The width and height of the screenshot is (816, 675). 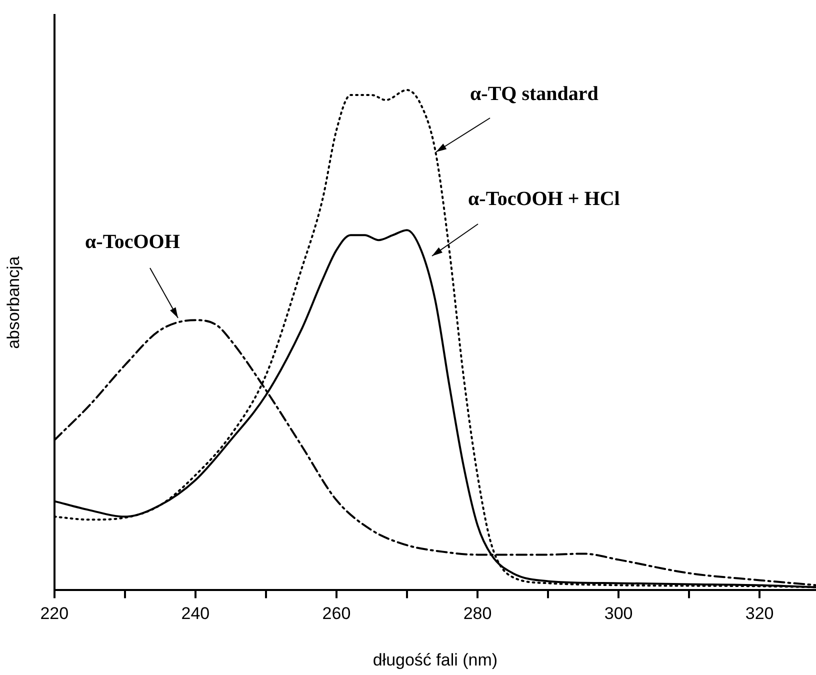 What do you see at coordinates (534, 94) in the screenshot?
I see `text: α-TQ standard` at bounding box center [534, 94].